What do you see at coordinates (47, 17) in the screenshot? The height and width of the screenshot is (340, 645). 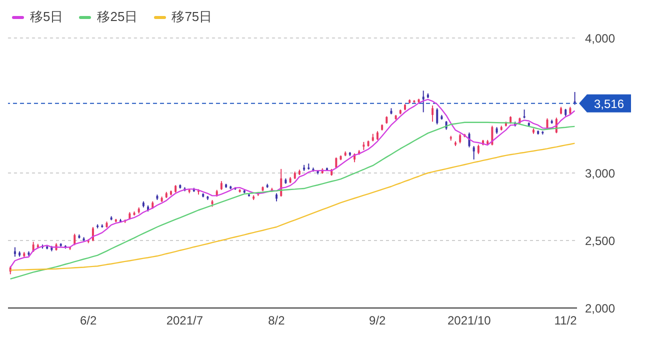 I see `legend-label: 移5日` at bounding box center [47, 17].